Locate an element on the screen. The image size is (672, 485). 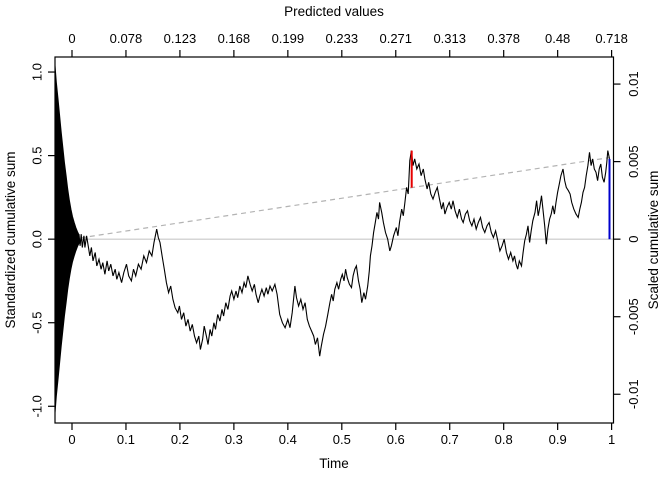
bottom-tick-label: 1 is located at coordinates (611, 439).